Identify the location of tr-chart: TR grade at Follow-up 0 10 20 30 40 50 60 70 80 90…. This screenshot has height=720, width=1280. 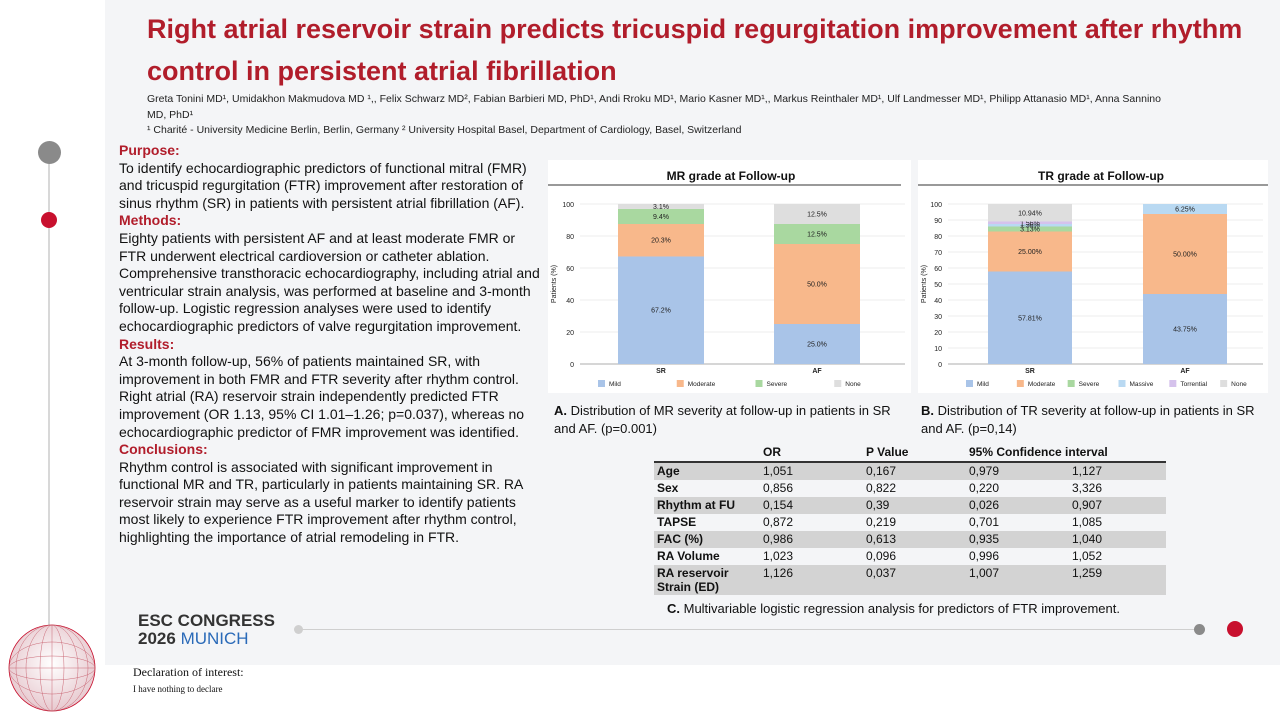
(1093, 278).